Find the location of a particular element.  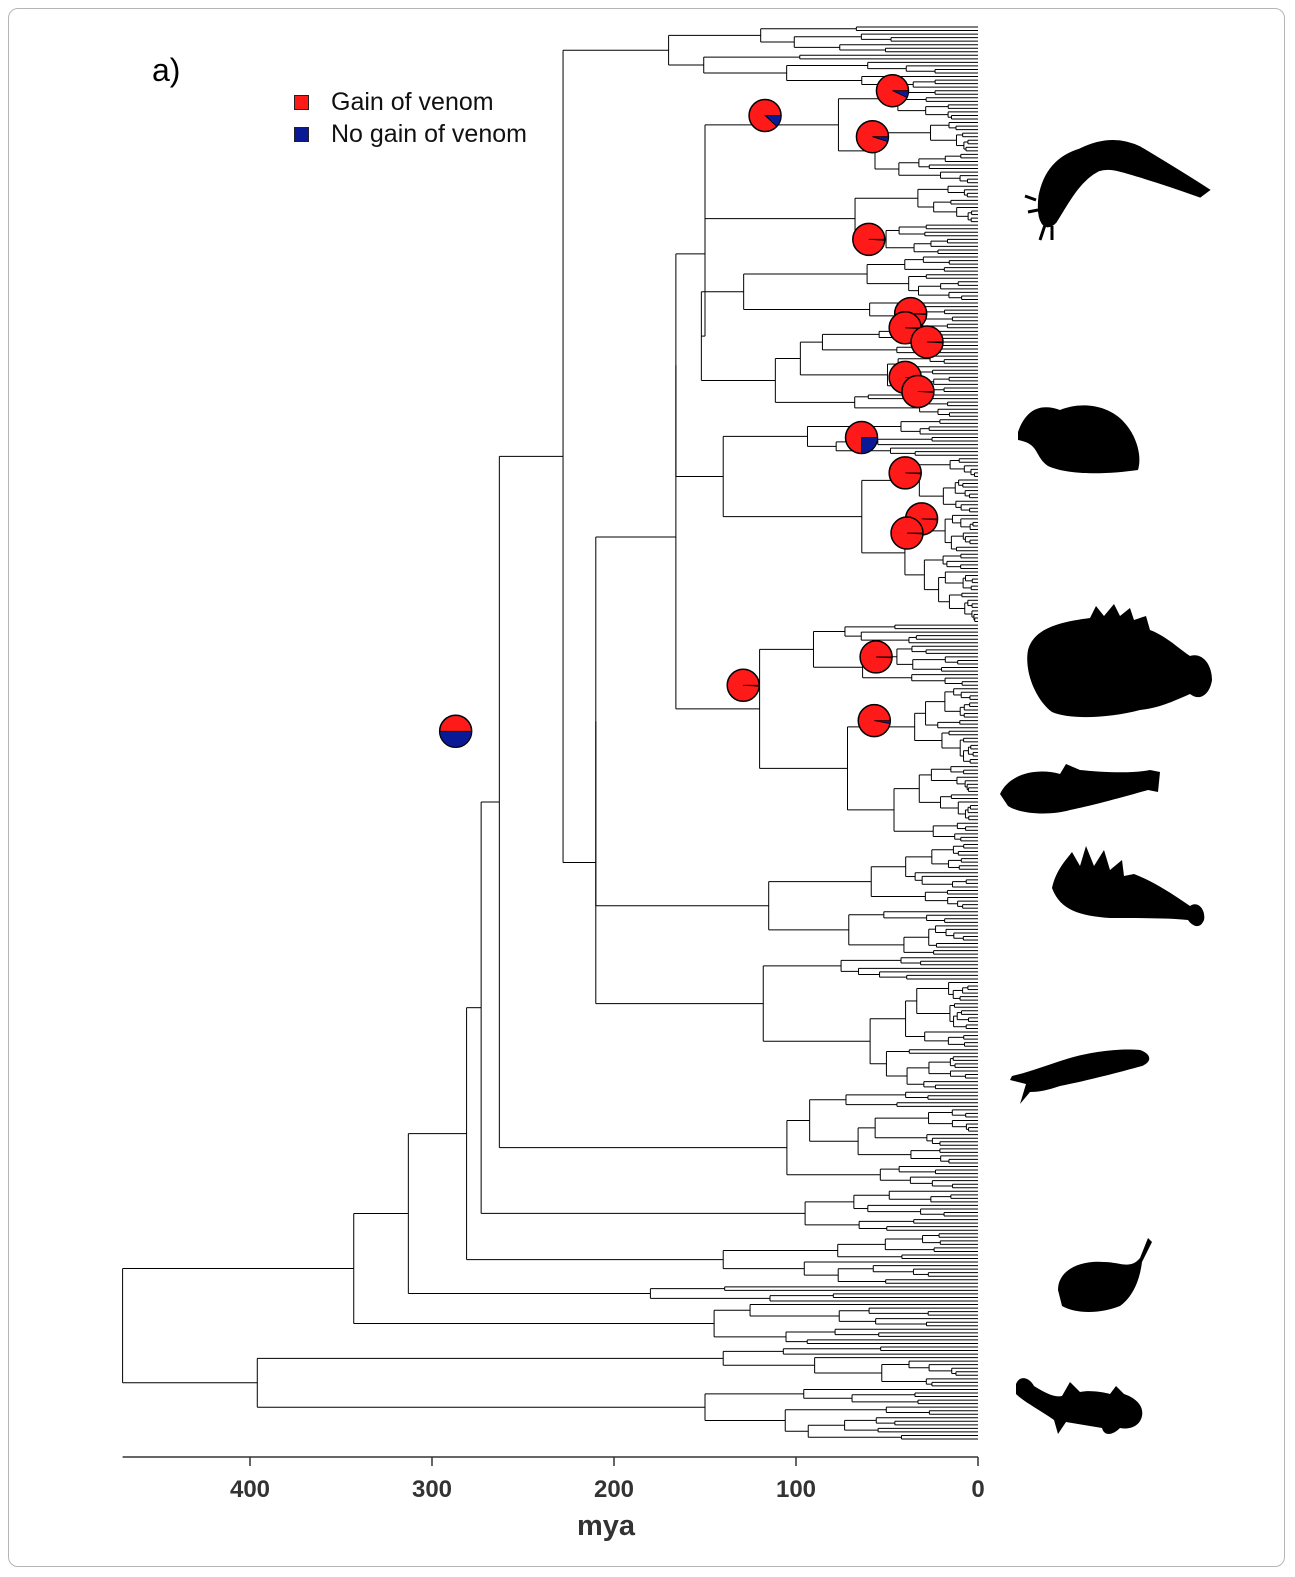

catfish-silhouette is located at coordinates (1117, 190).